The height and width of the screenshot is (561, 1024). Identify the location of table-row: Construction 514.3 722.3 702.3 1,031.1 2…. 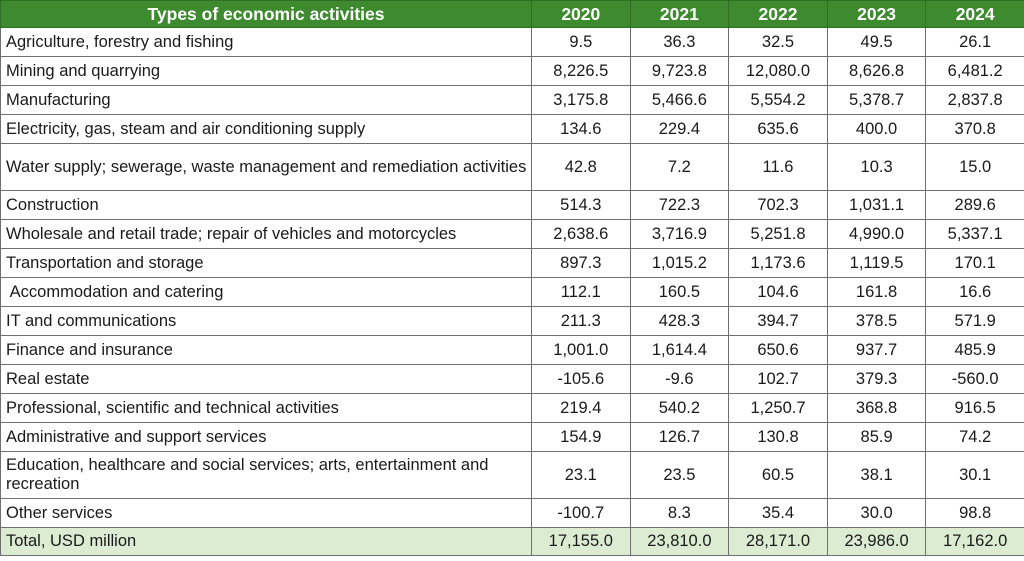
(512, 205).